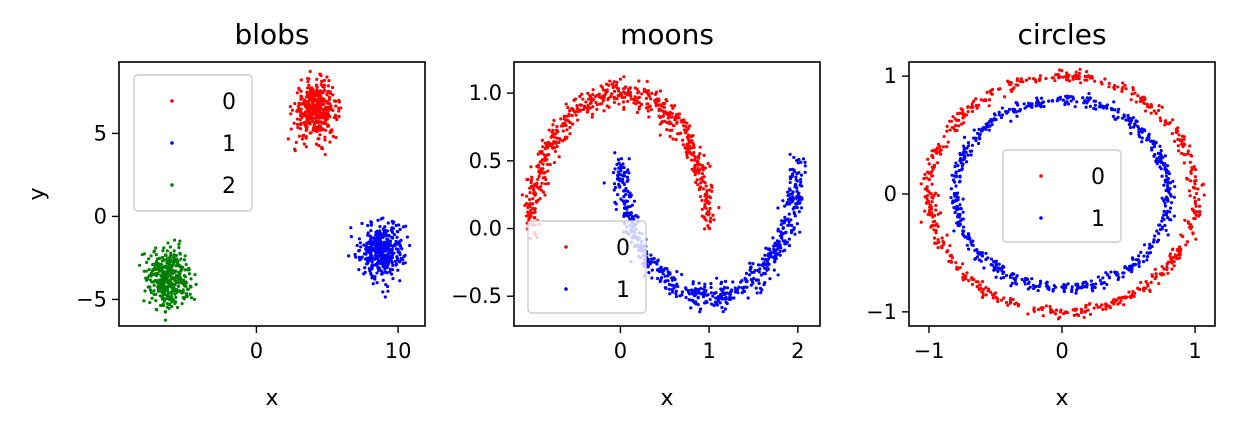  What do you see at coordinates (890, 76) in the screenshot?
I see `y-tick-label: 1` at bounding box center [890, 76].